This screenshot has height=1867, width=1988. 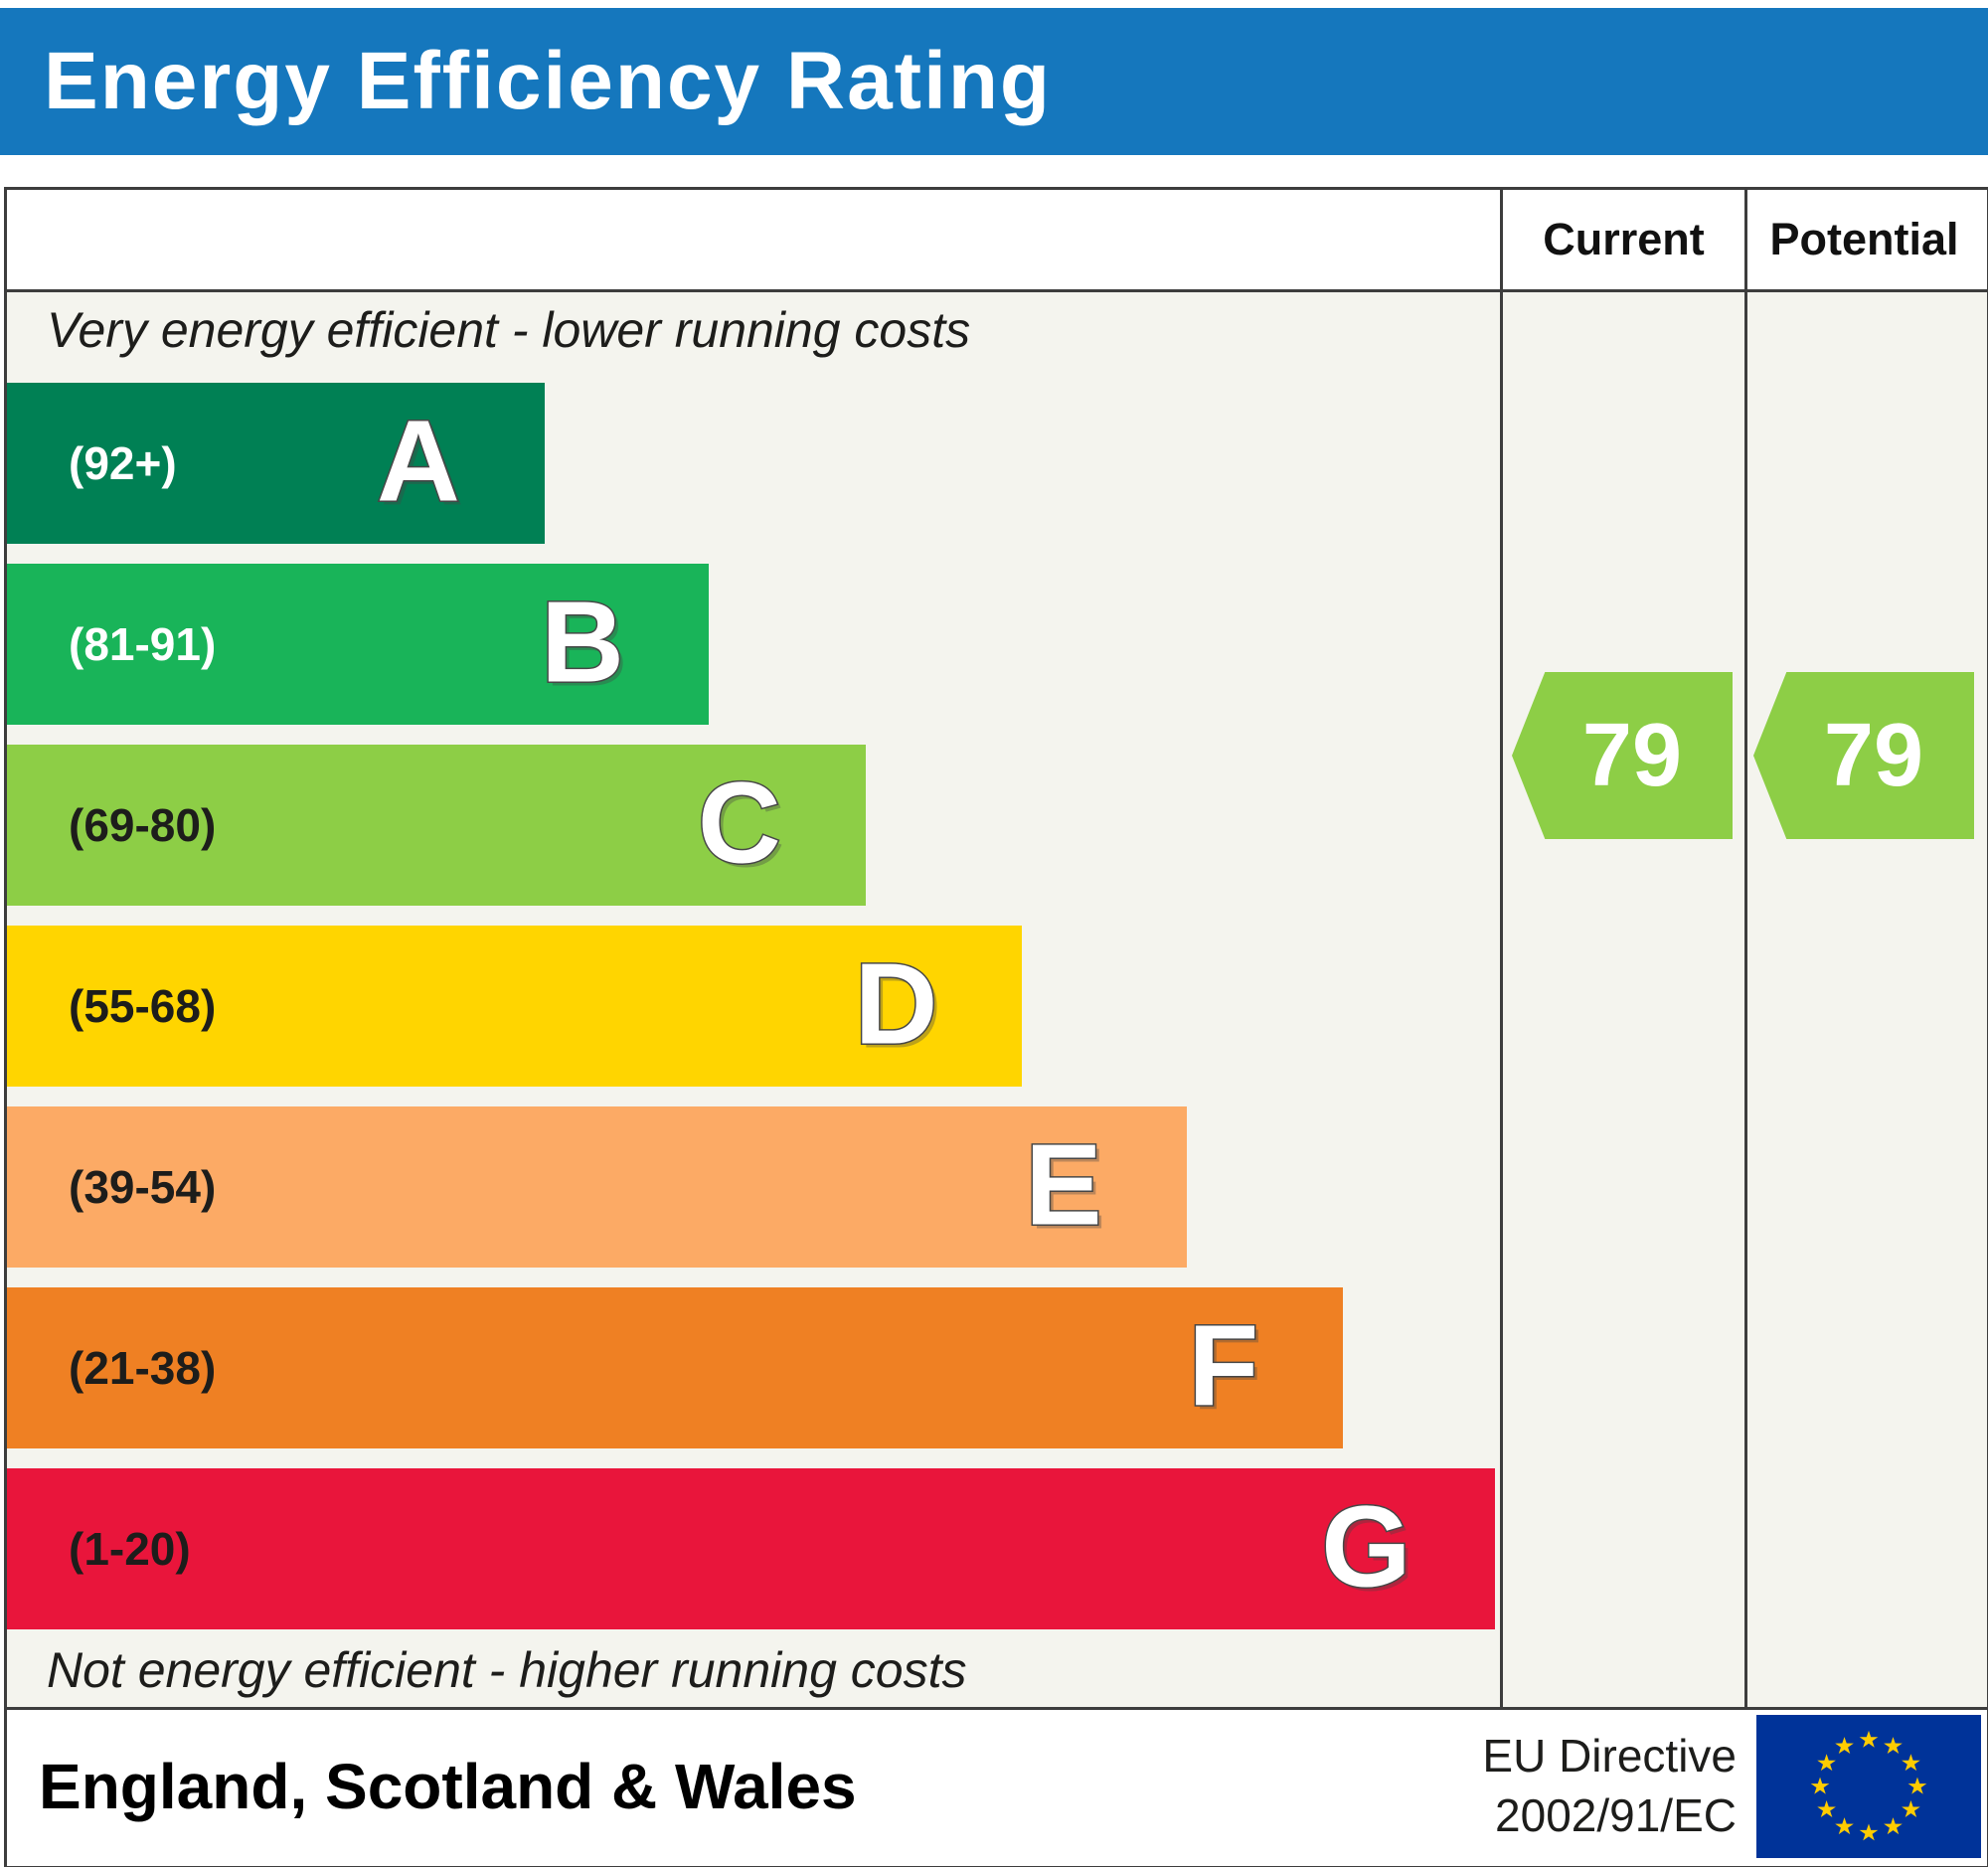 What do you see at coordinates (751, 1548) in the screenshot?
I see `band-g: (1-20) G` at bounding box center [751, 1548].